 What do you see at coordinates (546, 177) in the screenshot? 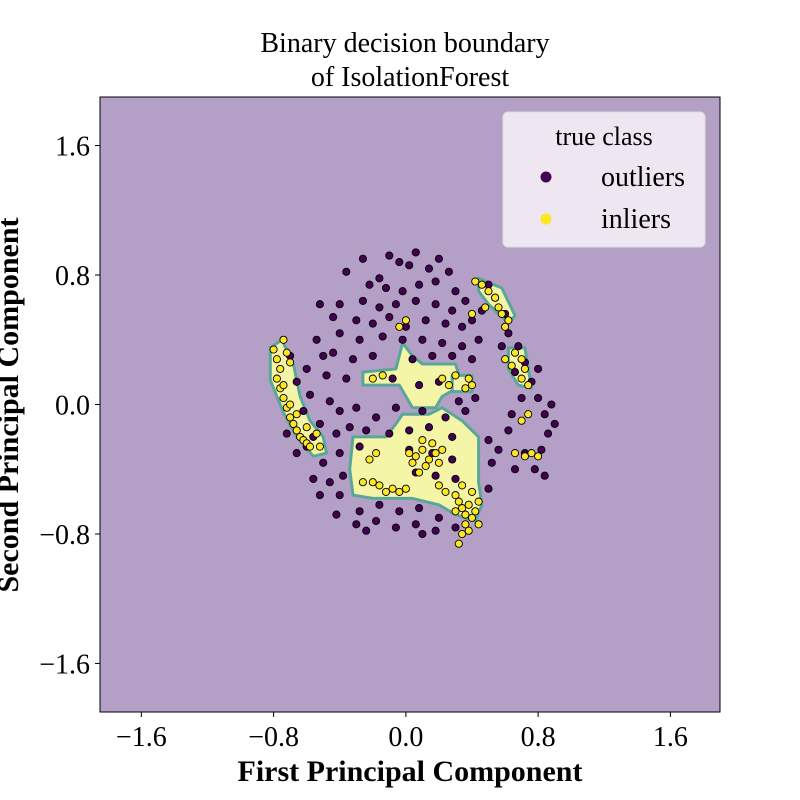
I see `legend-marker-outliers` at bounding box center [546, 177].